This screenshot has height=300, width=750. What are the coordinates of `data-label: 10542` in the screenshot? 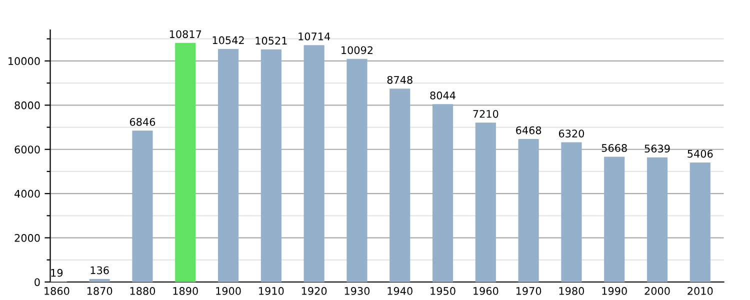 It's located at (228, 40).